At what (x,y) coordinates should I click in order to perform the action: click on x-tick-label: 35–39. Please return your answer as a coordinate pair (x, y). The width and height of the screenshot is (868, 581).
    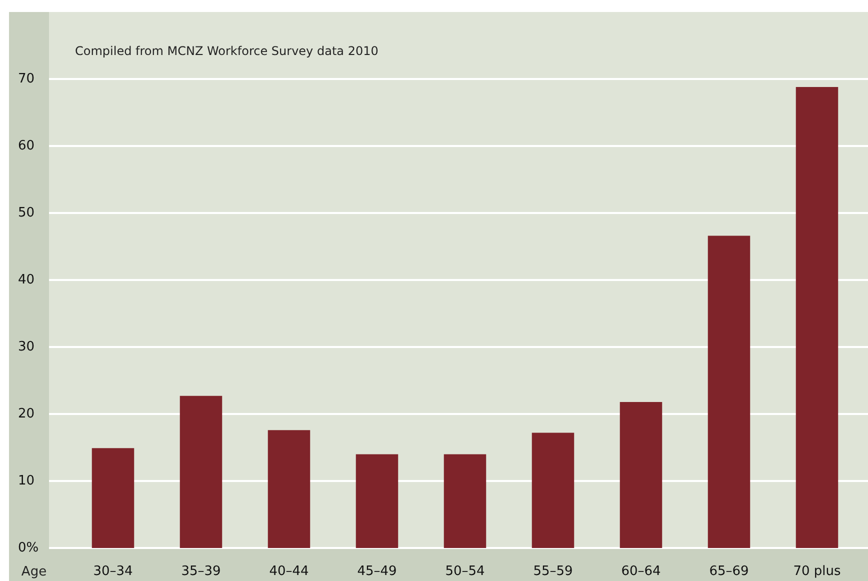
    Looking at the image, I should click on (201, 572).